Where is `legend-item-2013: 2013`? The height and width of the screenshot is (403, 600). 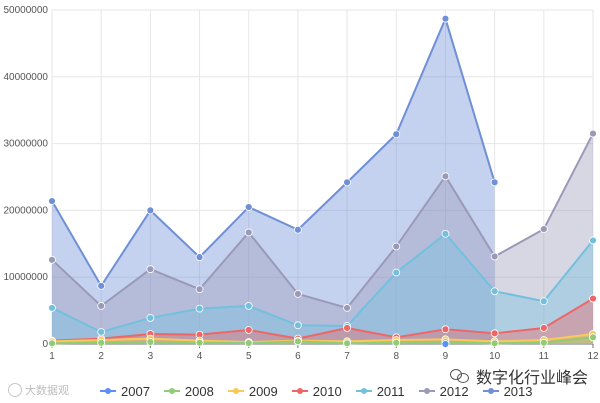 legend-item-2013: 2013 is located at coordinates (507, 391).